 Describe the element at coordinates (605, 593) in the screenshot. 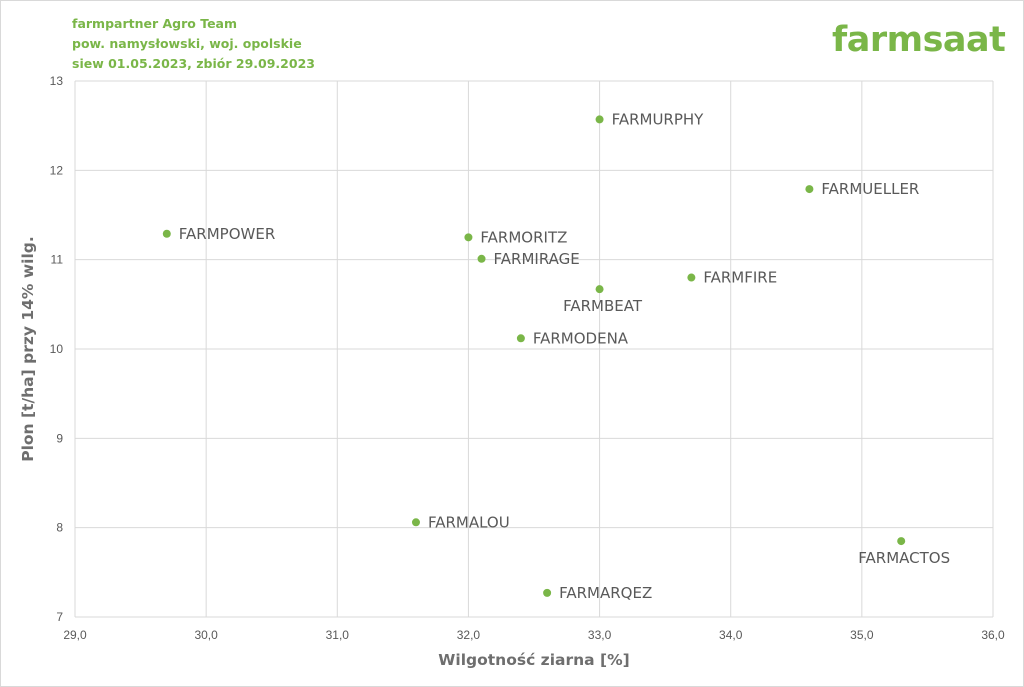

I see `data-label: FARMARQEZ` at that location.